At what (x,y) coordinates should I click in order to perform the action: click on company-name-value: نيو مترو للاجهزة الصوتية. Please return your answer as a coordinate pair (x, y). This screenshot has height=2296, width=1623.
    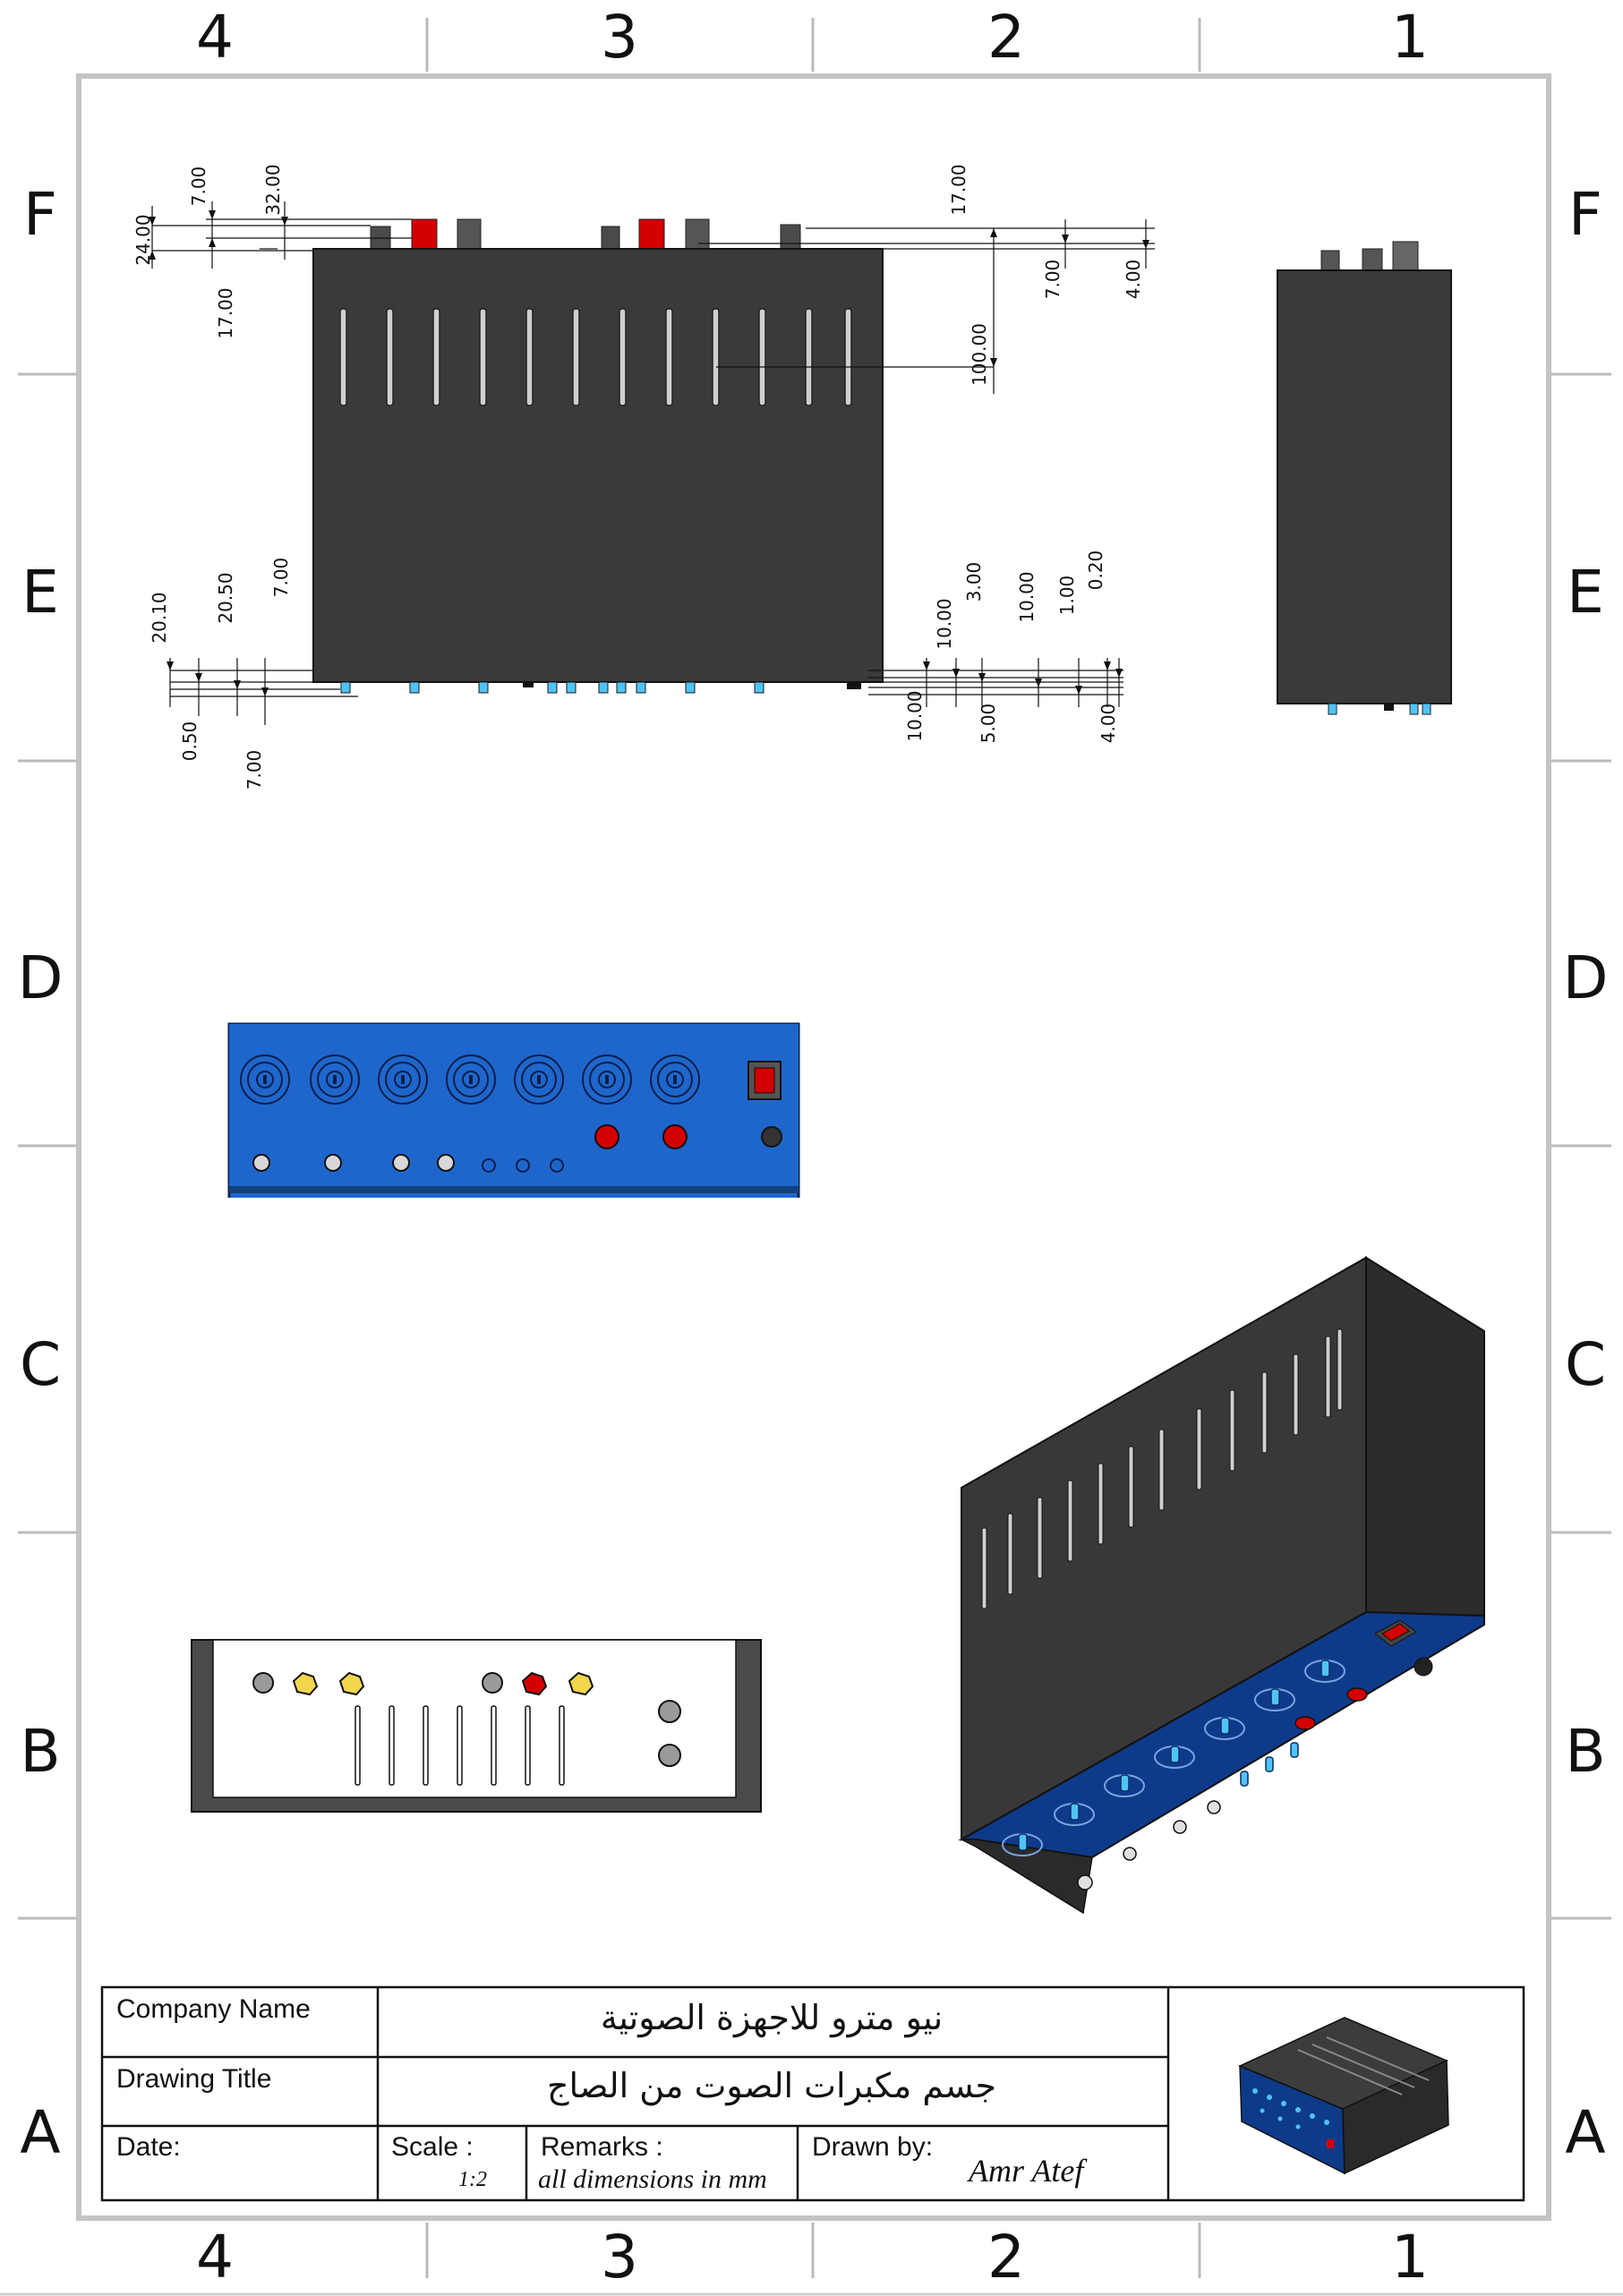
    Looking at the image, I should click on (772, 2017).